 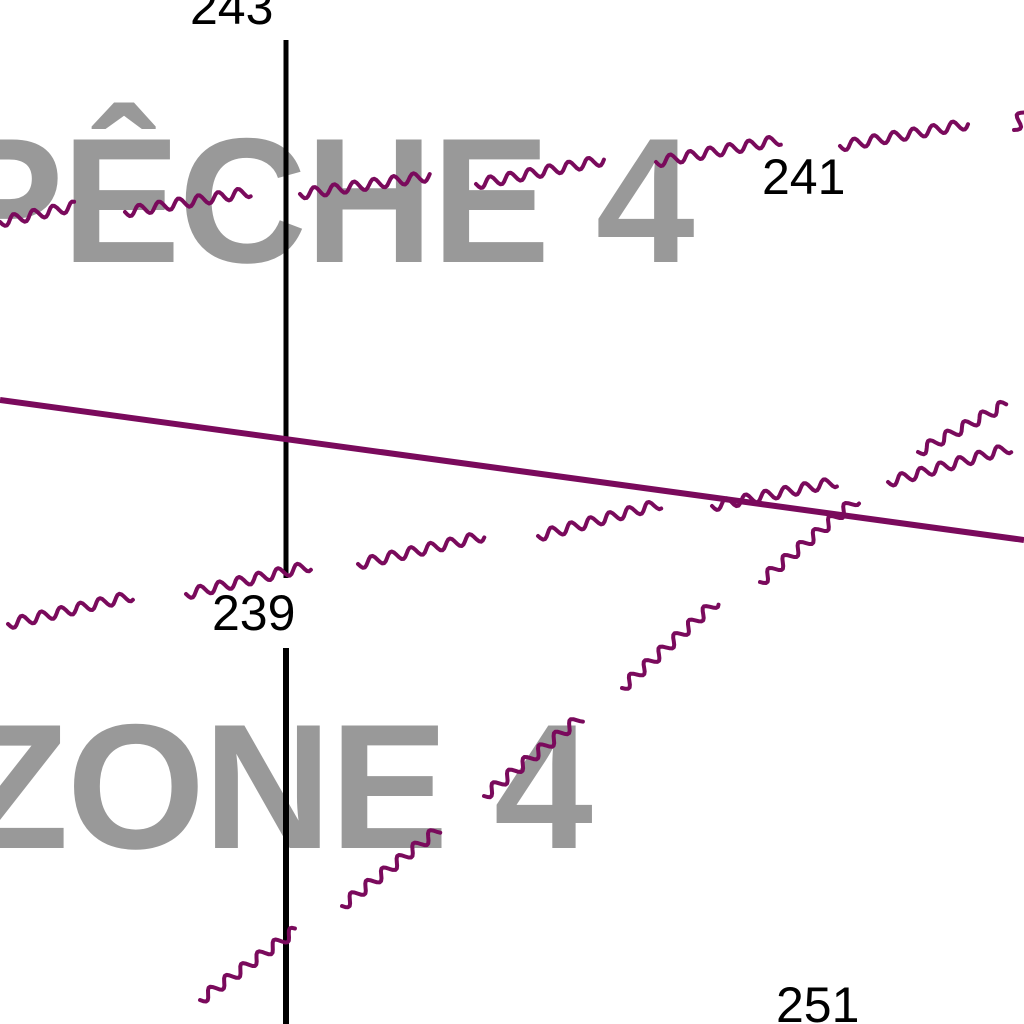 I want to click on depth-label-243: 243, so click(x=231, y=17).